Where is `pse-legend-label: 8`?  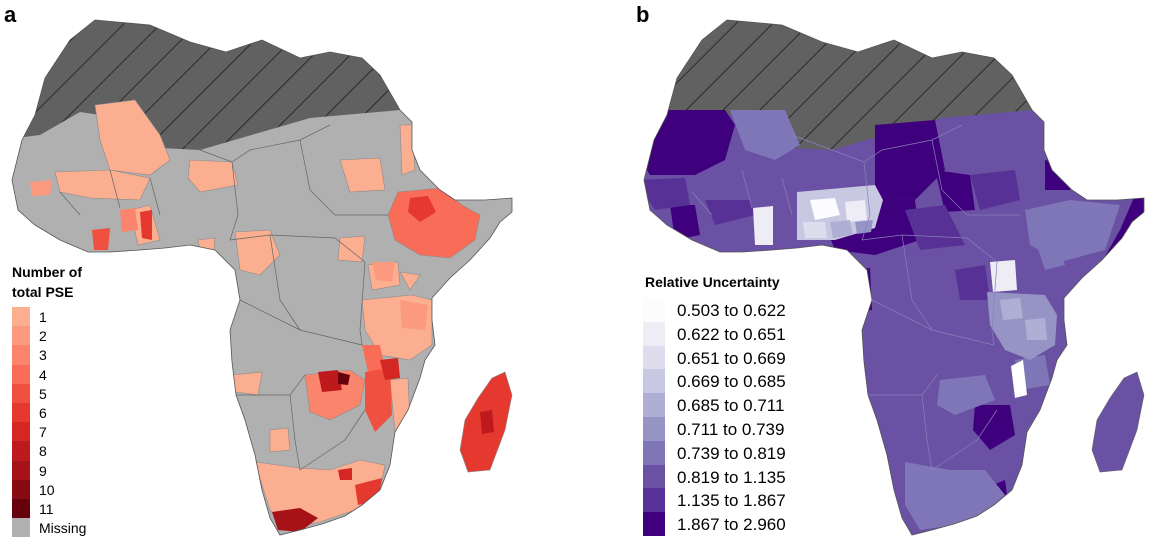
pse-legend-label: 8 is located at coordinates (43, 451).